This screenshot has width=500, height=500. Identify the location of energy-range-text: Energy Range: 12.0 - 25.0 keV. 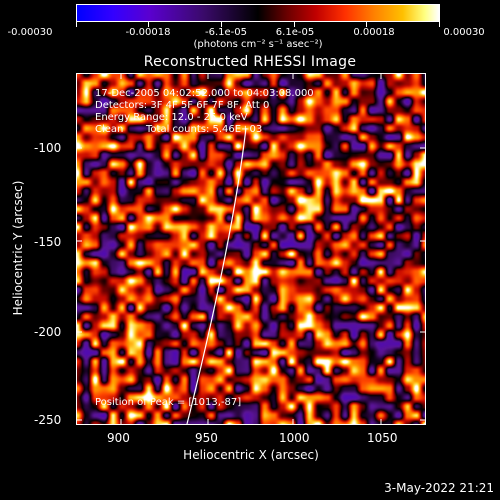
(171, 117).